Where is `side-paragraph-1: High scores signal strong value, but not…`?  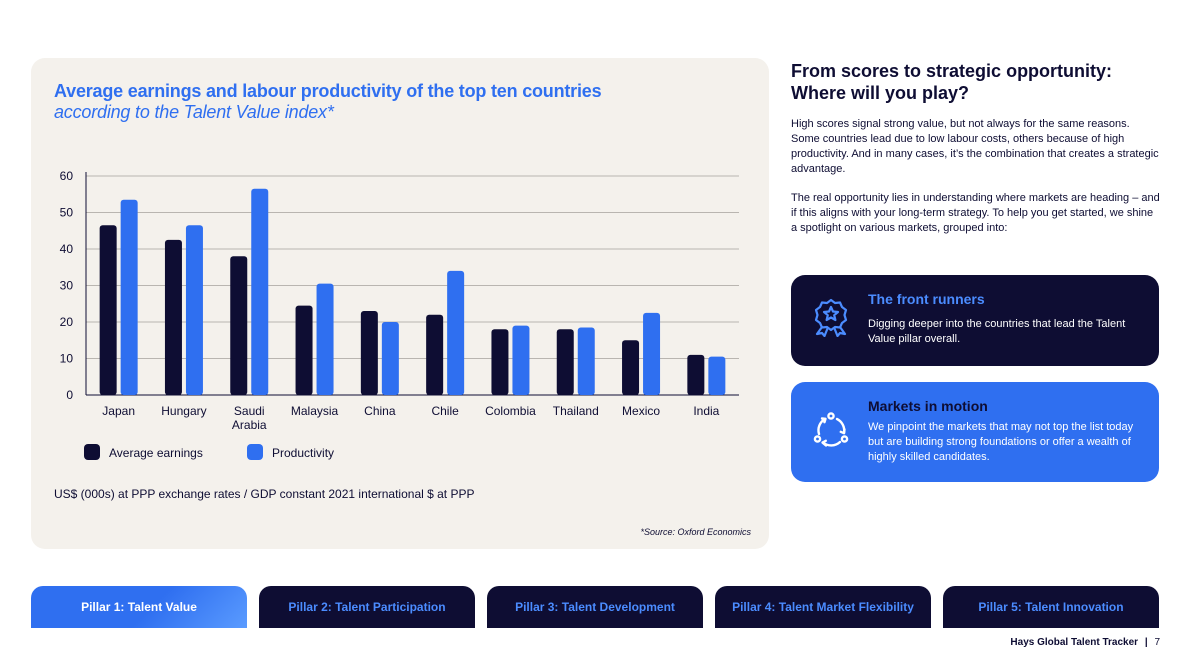
side-paragraph-1: High scores signal strong value, but not… is located at coordinates (975, 146).